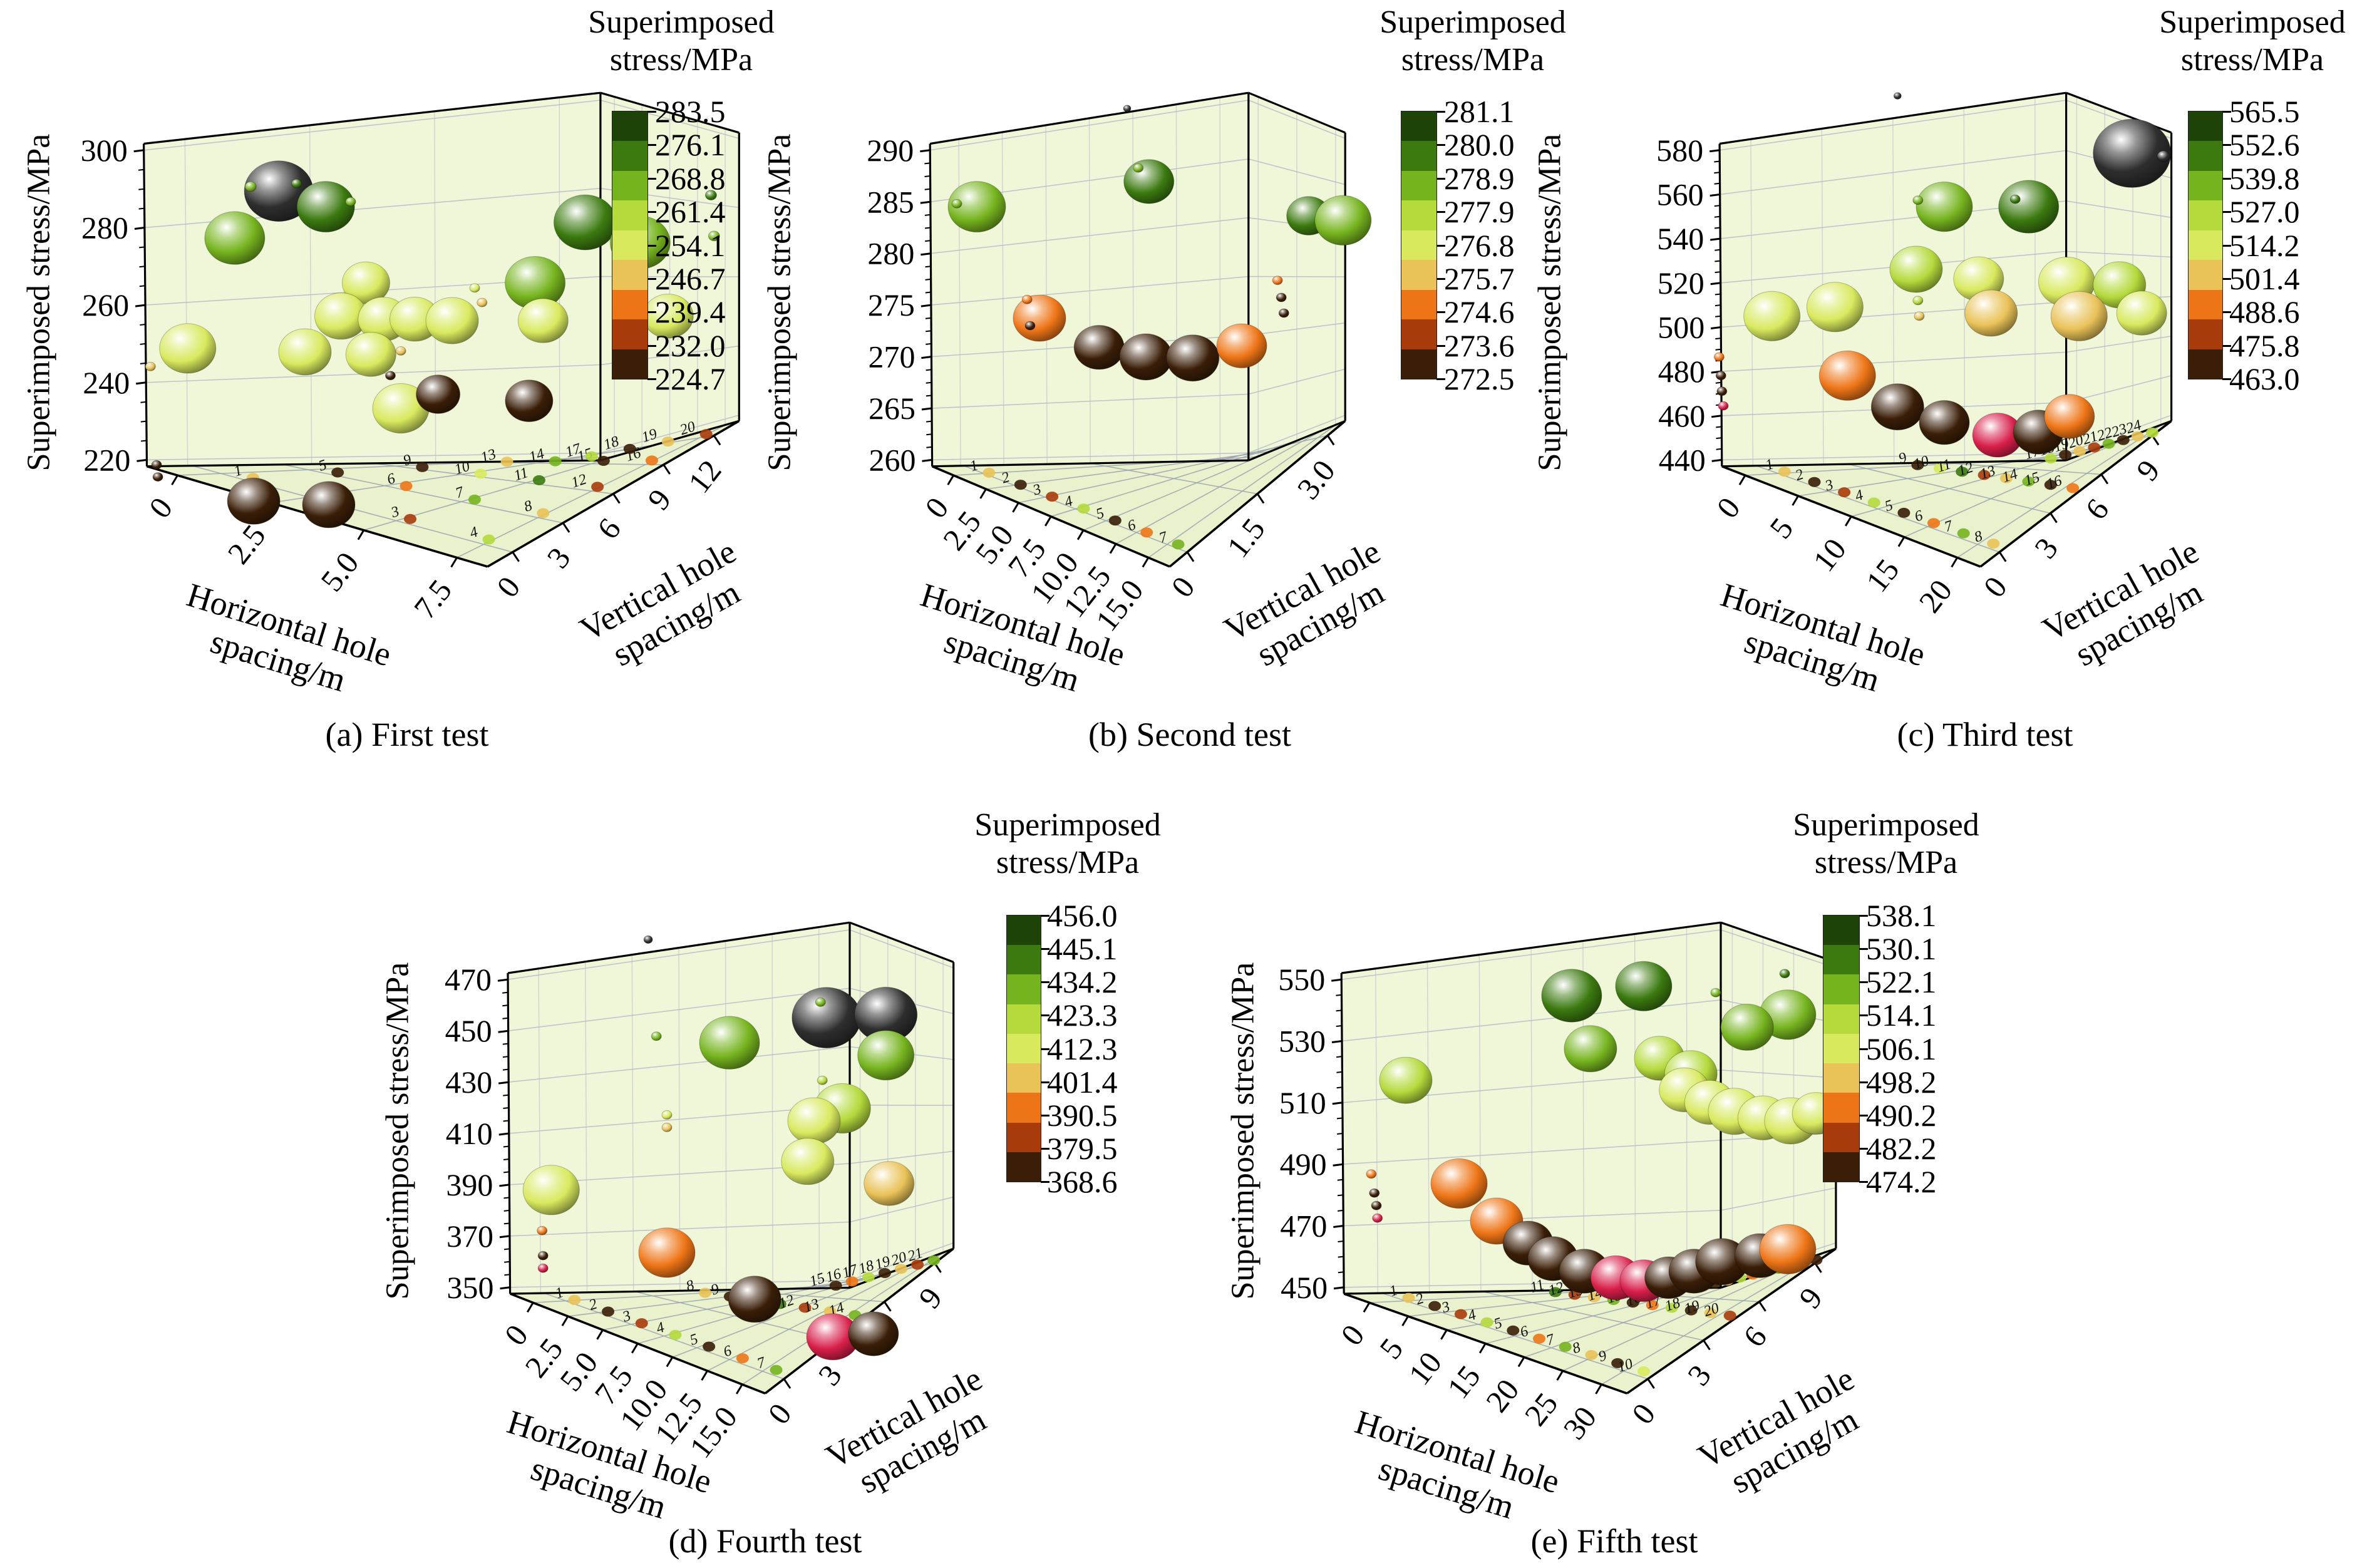 Image resolution: width=2367 pixels, height=1568 pixels. Describe the element at coordinates (1901, 1115) in the screenshot. I see `colorbar-tick-label: 490.2` at that location.